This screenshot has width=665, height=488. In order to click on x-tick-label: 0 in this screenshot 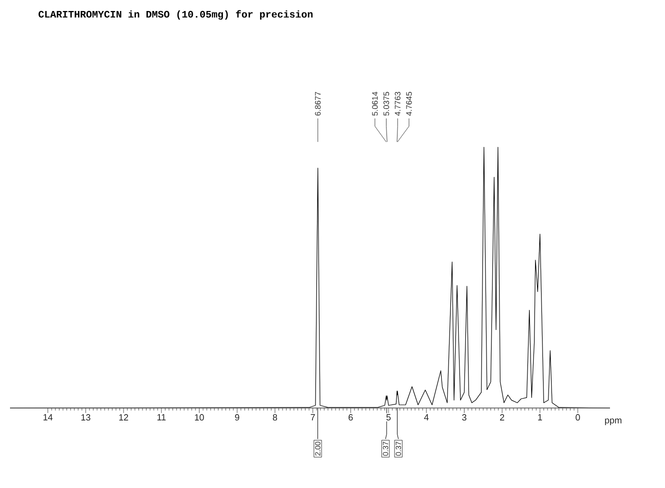, I will do `click(578, 417)`.